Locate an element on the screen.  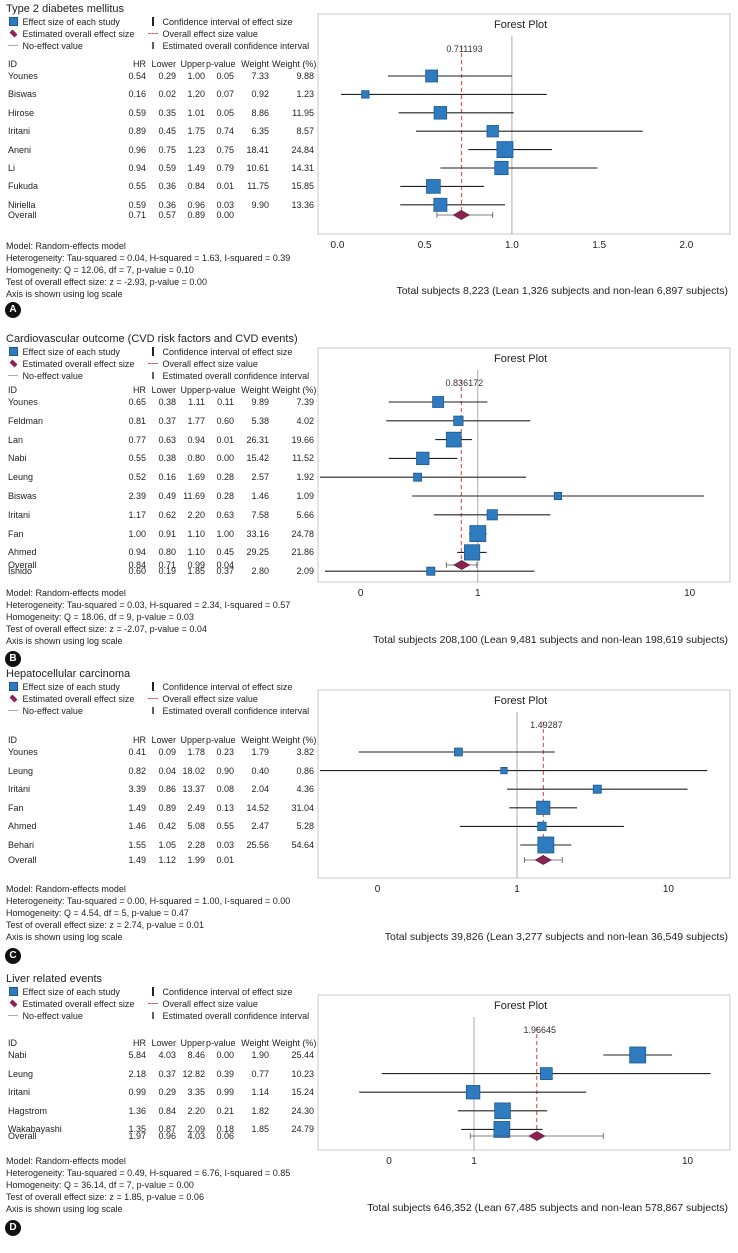
cell-w: 7.33 is located at coordinates (260, 76).